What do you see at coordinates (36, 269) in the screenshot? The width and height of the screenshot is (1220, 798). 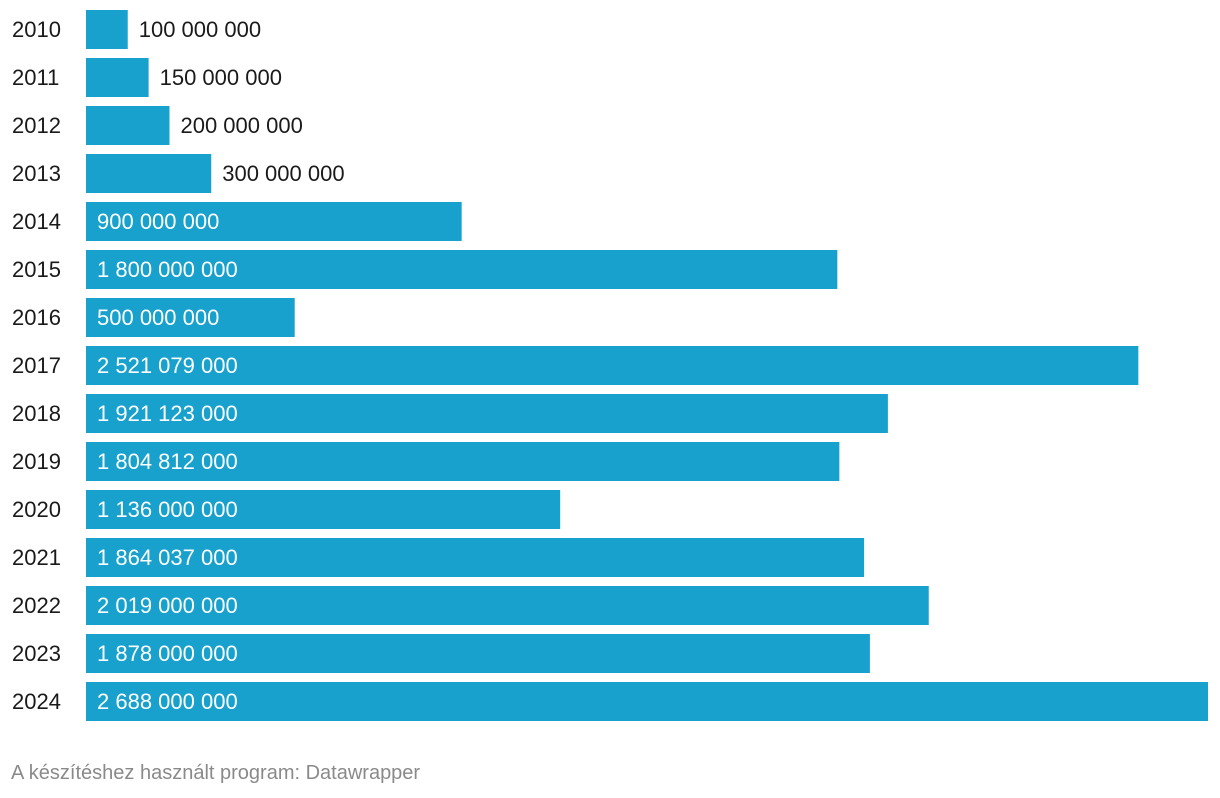 I see `category-label: 2015` at bounding box center [36, 269].